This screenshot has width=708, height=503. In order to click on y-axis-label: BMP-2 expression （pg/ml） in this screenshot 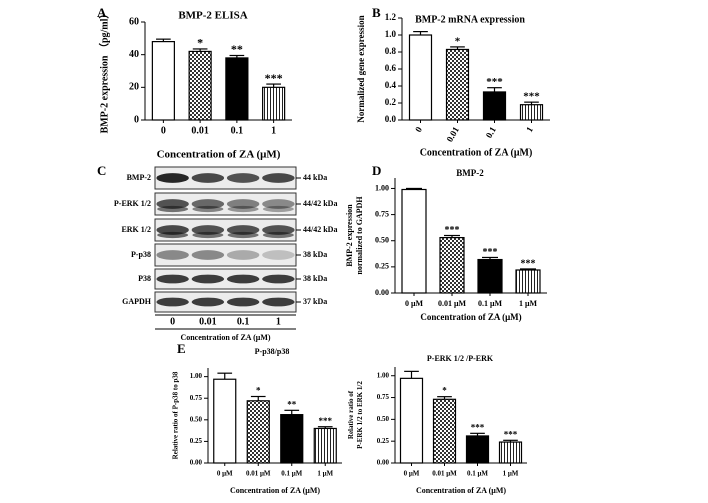, I will do `click(103, 71)`.